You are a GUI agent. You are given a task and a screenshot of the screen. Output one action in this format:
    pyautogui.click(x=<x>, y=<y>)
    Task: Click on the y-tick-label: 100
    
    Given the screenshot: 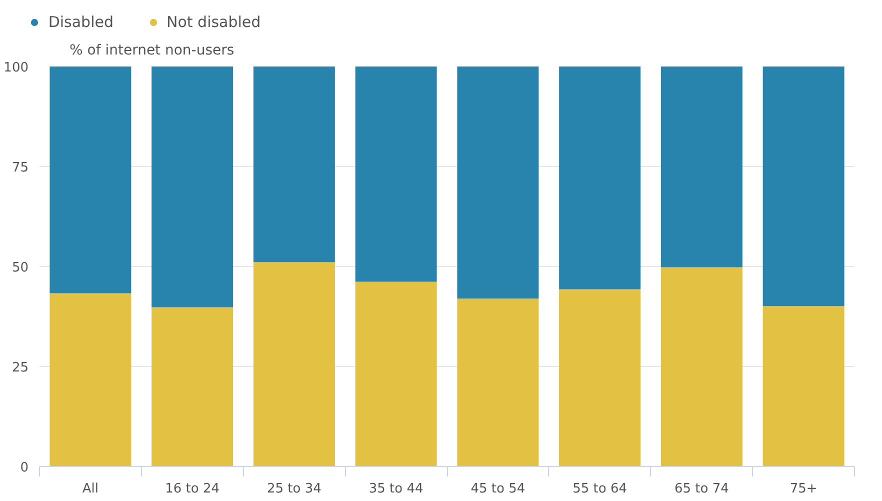 What is the action you would take?
    pyautogui.click(x=16, y=68)
    